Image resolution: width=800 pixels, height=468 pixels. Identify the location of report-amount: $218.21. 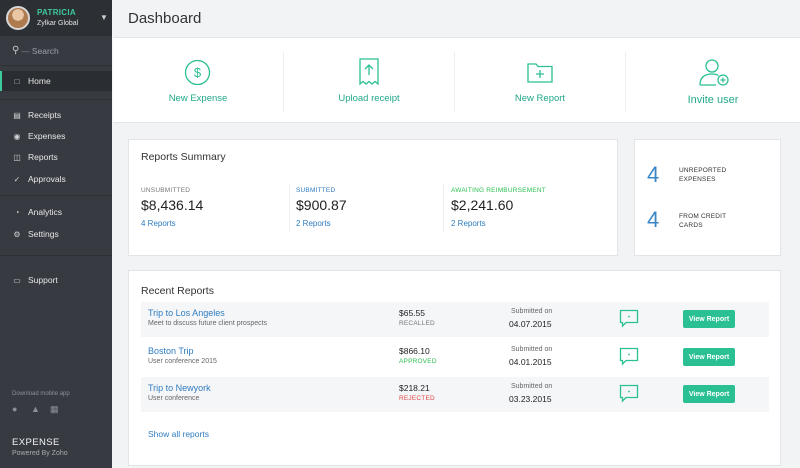
(414, 388).